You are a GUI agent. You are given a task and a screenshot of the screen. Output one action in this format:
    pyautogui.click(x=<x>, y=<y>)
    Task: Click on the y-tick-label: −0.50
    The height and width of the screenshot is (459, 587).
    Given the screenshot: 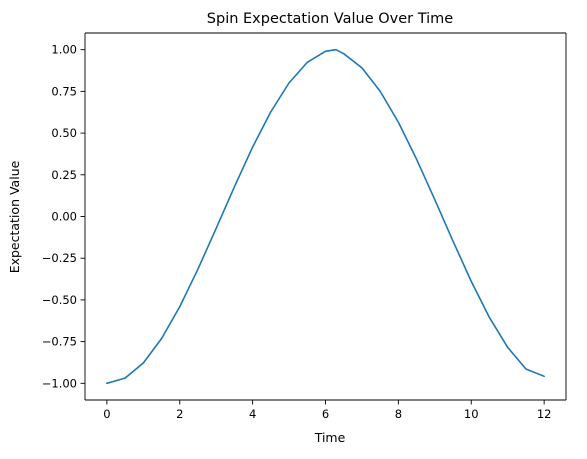 What is the action you would take?
    pyautogui.click(x=59, y=300)
    